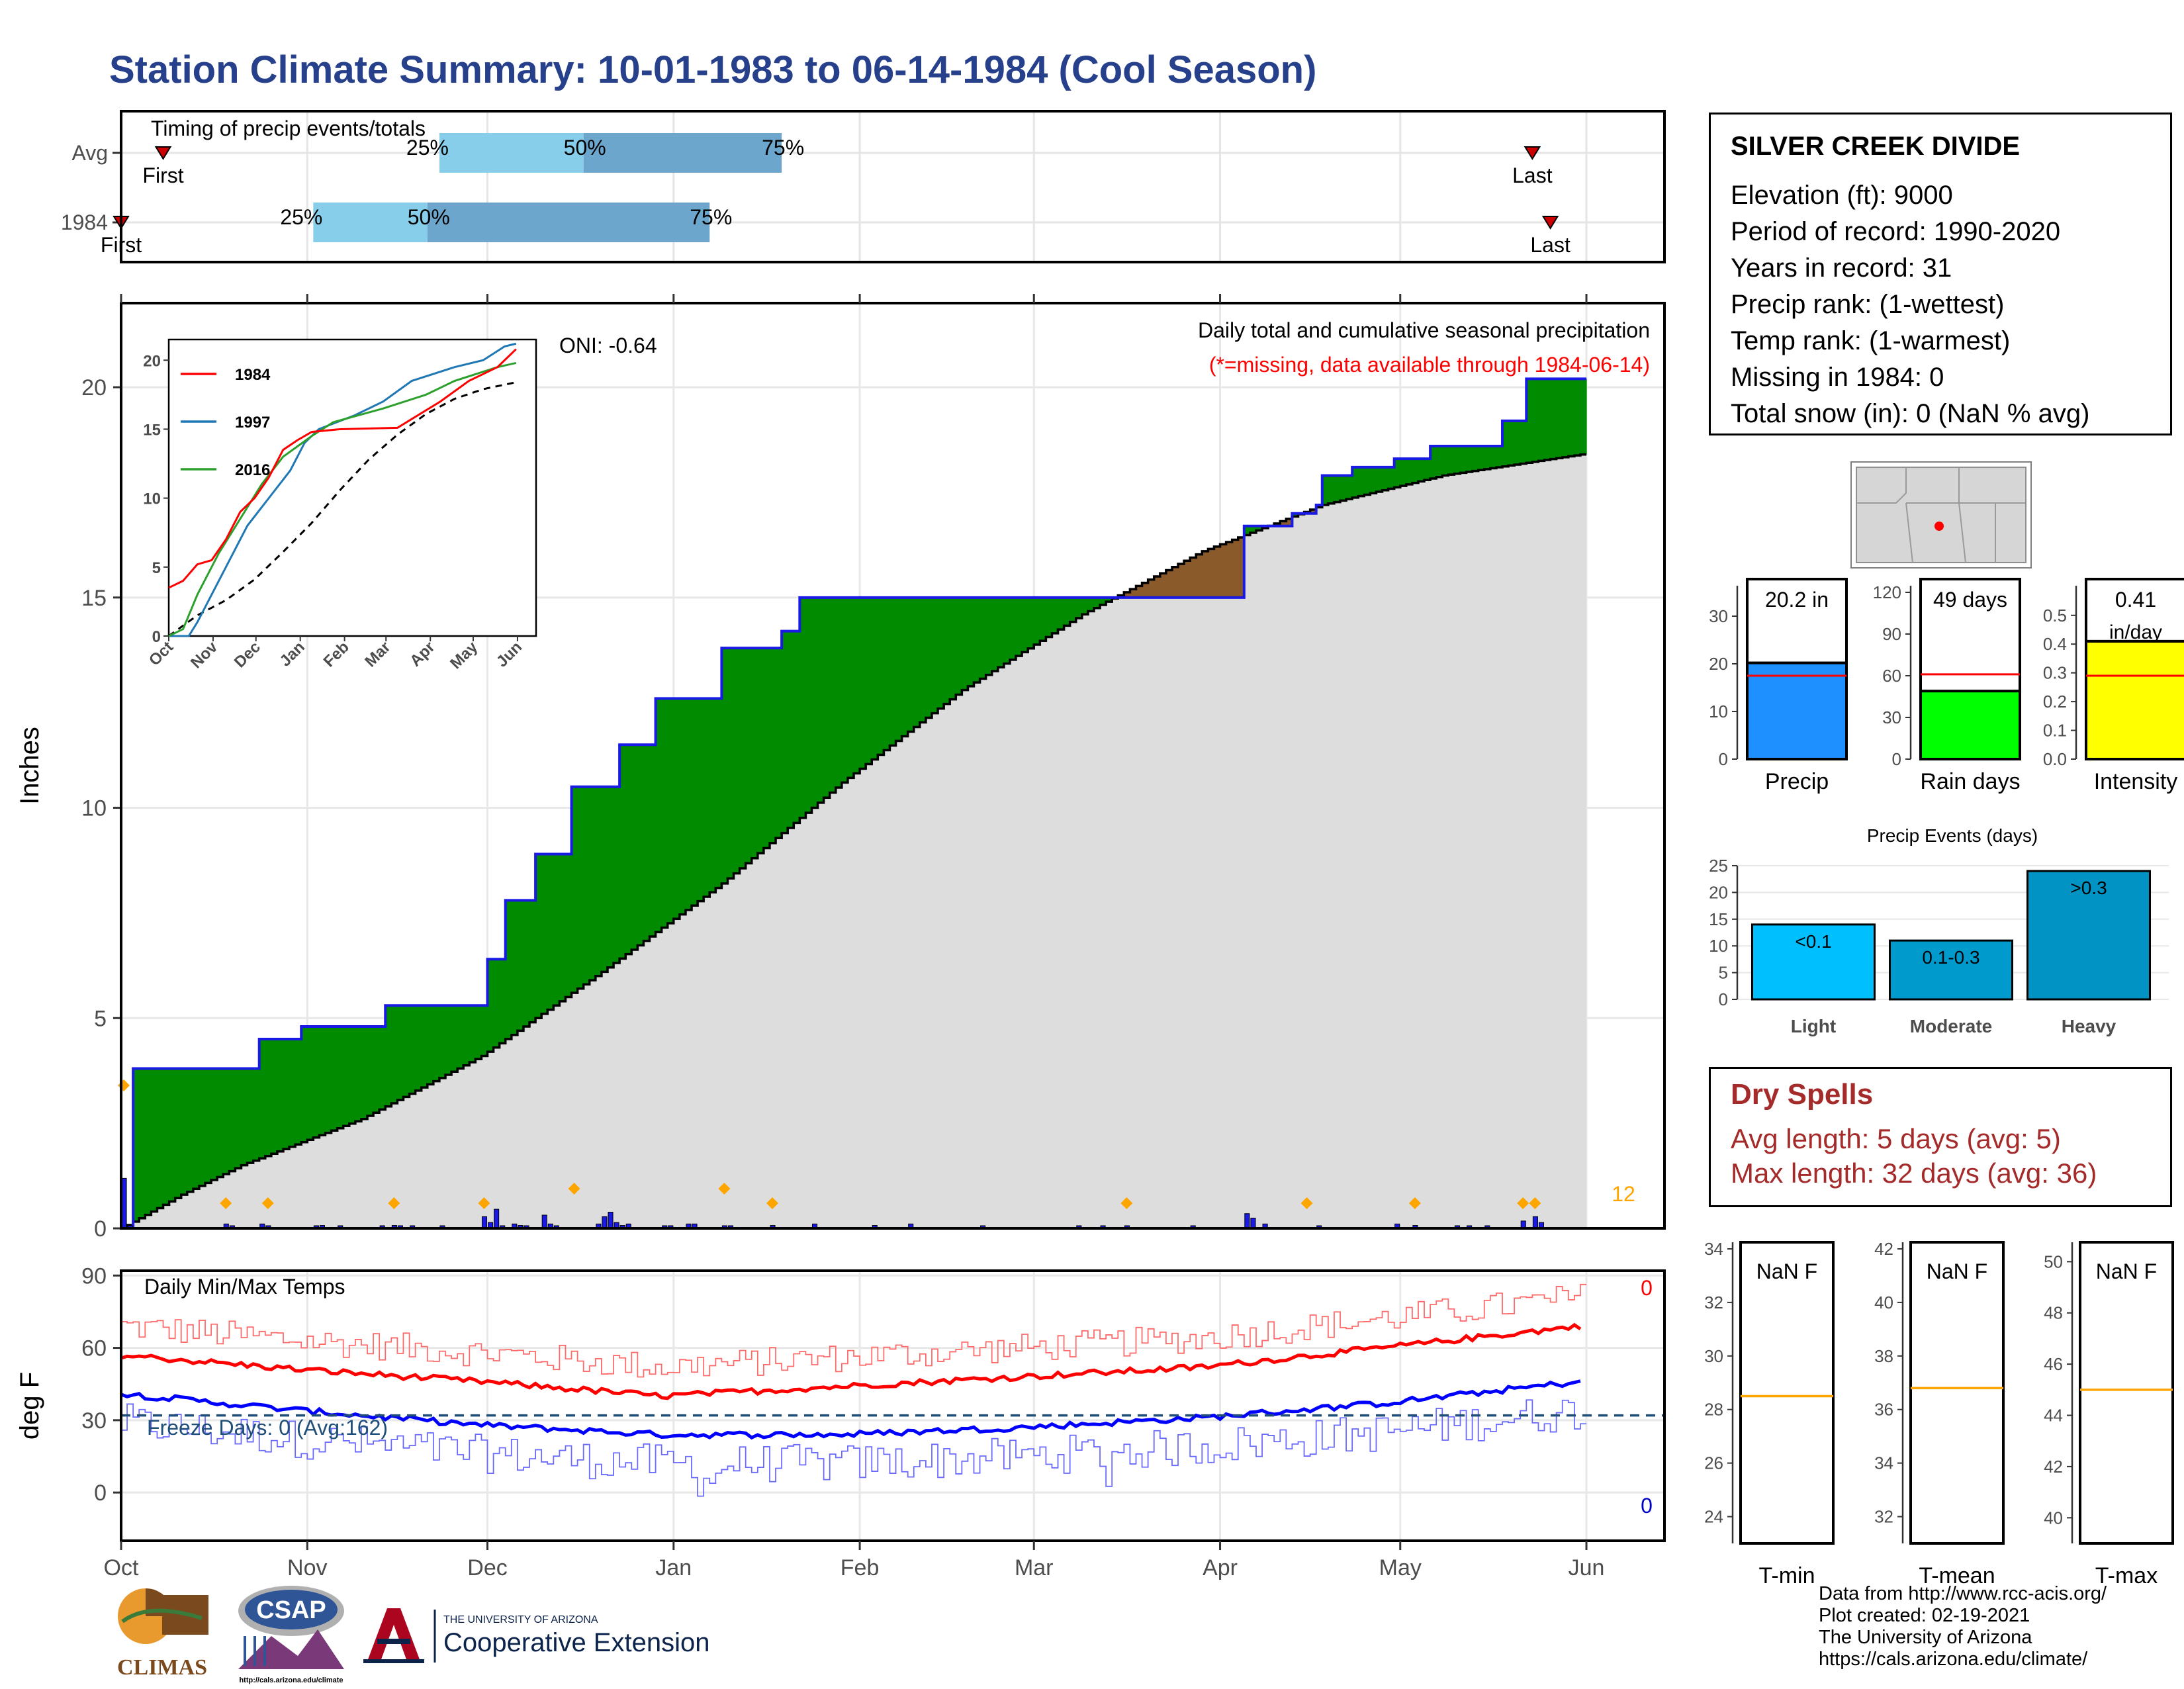 This screenshot has width=2184, height=1689. Describe the element at coordinates (1963, 1638) in the screenshot. I see `credit-line: The University of Arizona` at that location.